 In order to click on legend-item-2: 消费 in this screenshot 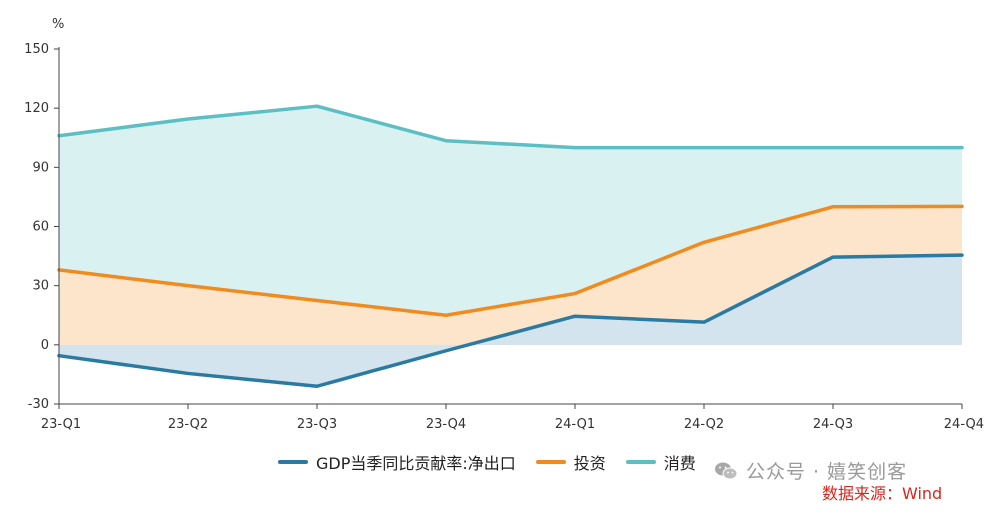, I will do `click(660, 462)`.